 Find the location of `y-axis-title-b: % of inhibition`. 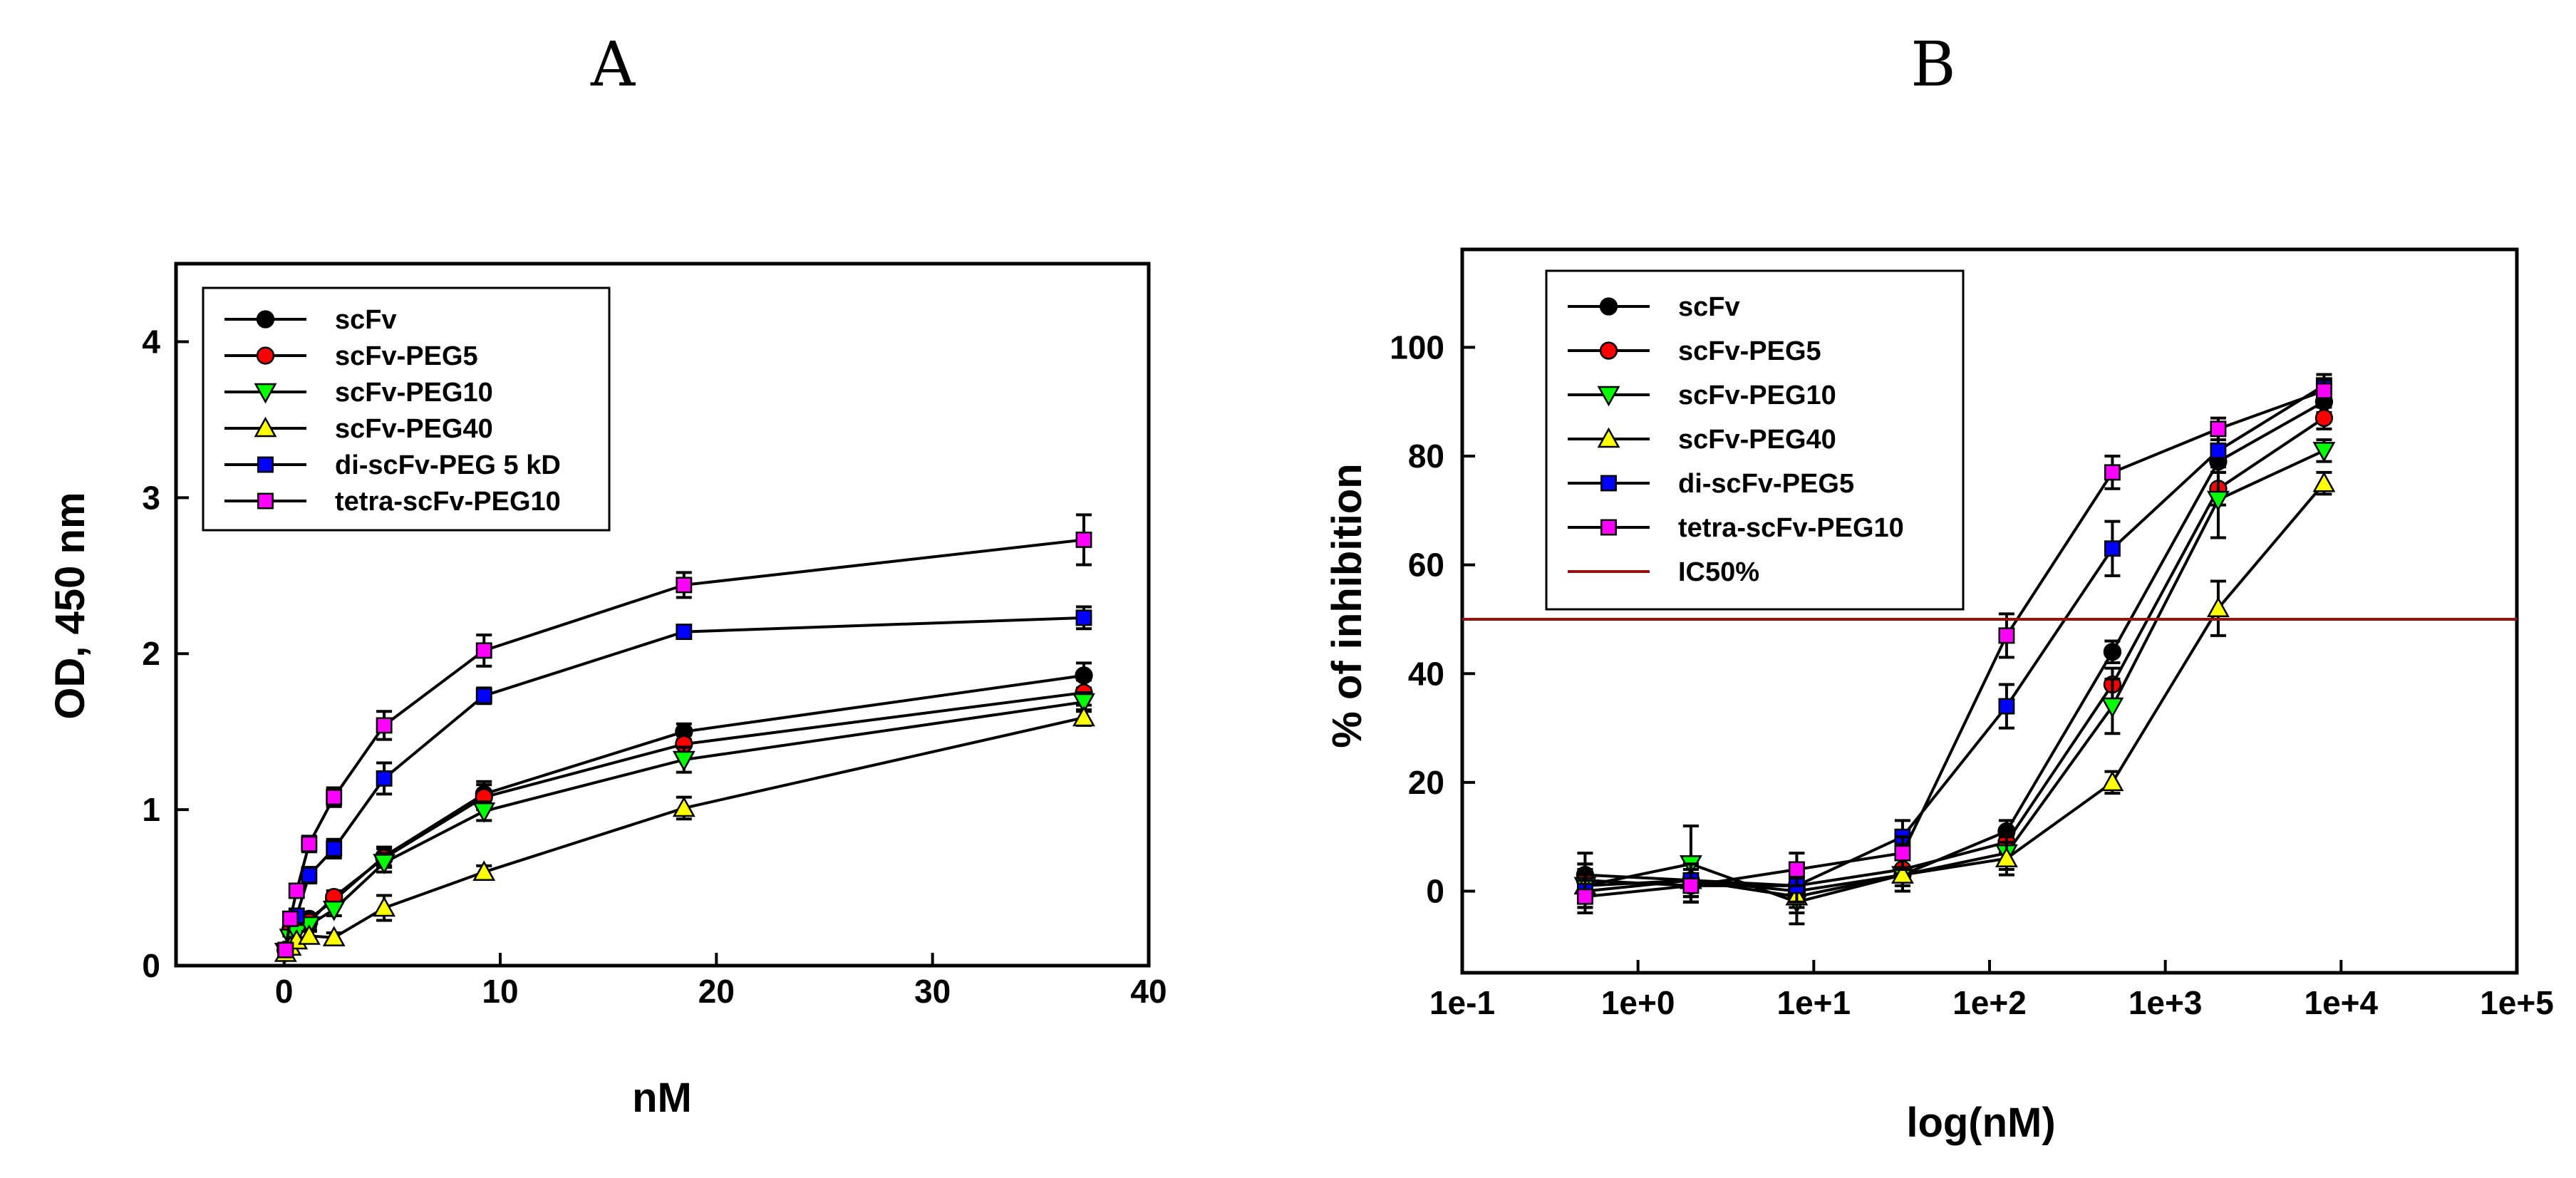

y-axis-title-b: % of inhibition is located at coordinates (1347, 606).